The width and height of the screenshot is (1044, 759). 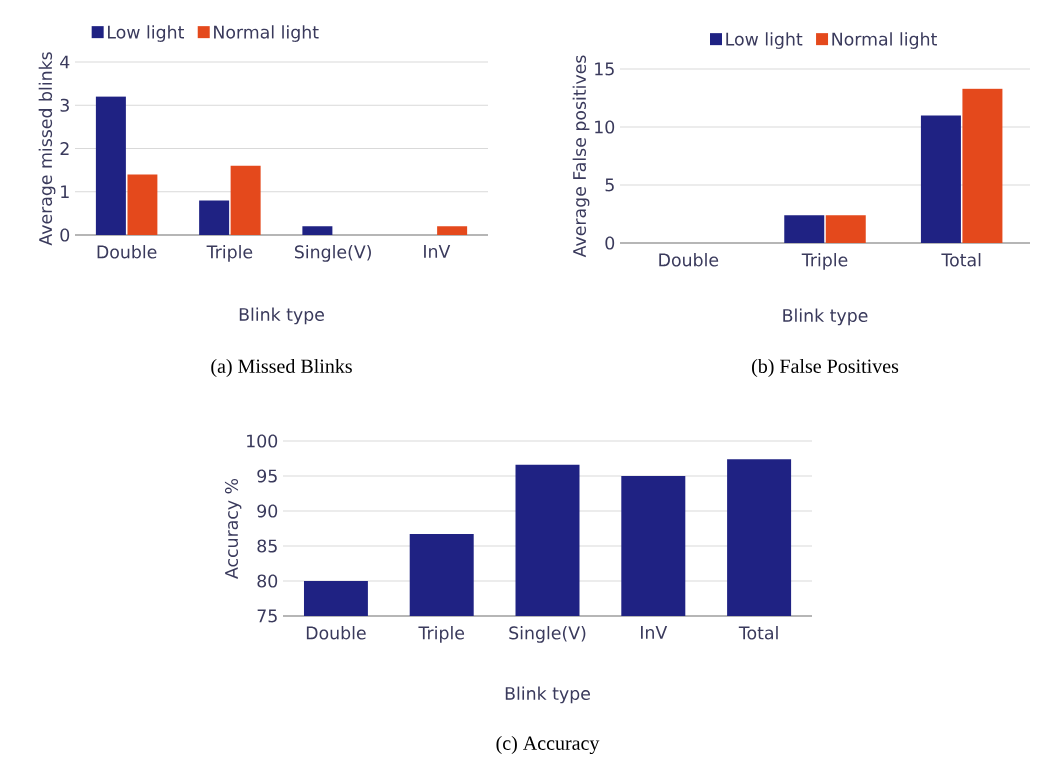 What do you see at coordinates (267, 581) in the screenshot?
I see `y-tick-label: 80` at bounding box center [267, 581].